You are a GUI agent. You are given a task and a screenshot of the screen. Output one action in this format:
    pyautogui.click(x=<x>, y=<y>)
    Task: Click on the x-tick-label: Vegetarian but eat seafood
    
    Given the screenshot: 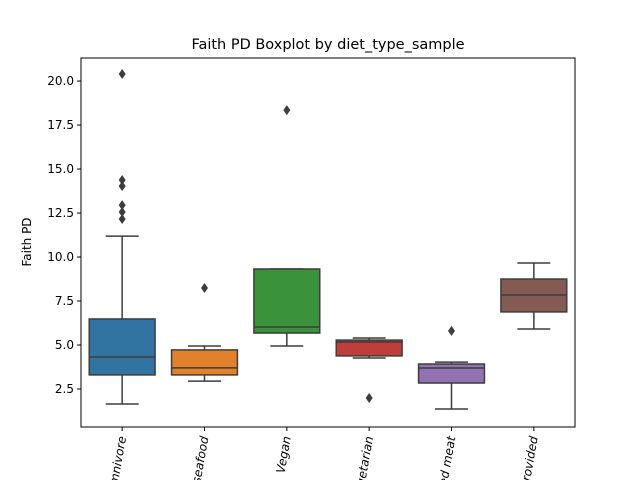 What is the action you would take?
    pyautogui.click(x=190, y=457)
    